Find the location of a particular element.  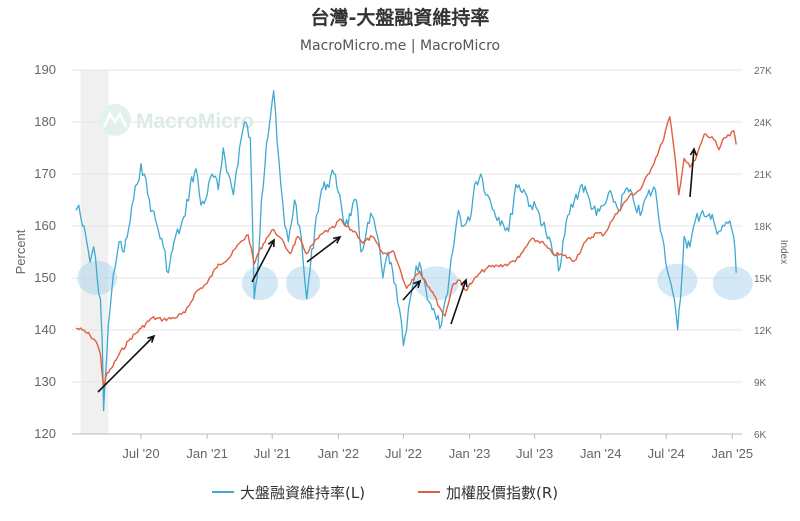

highlight-circles is located at coordinates (415, 281).